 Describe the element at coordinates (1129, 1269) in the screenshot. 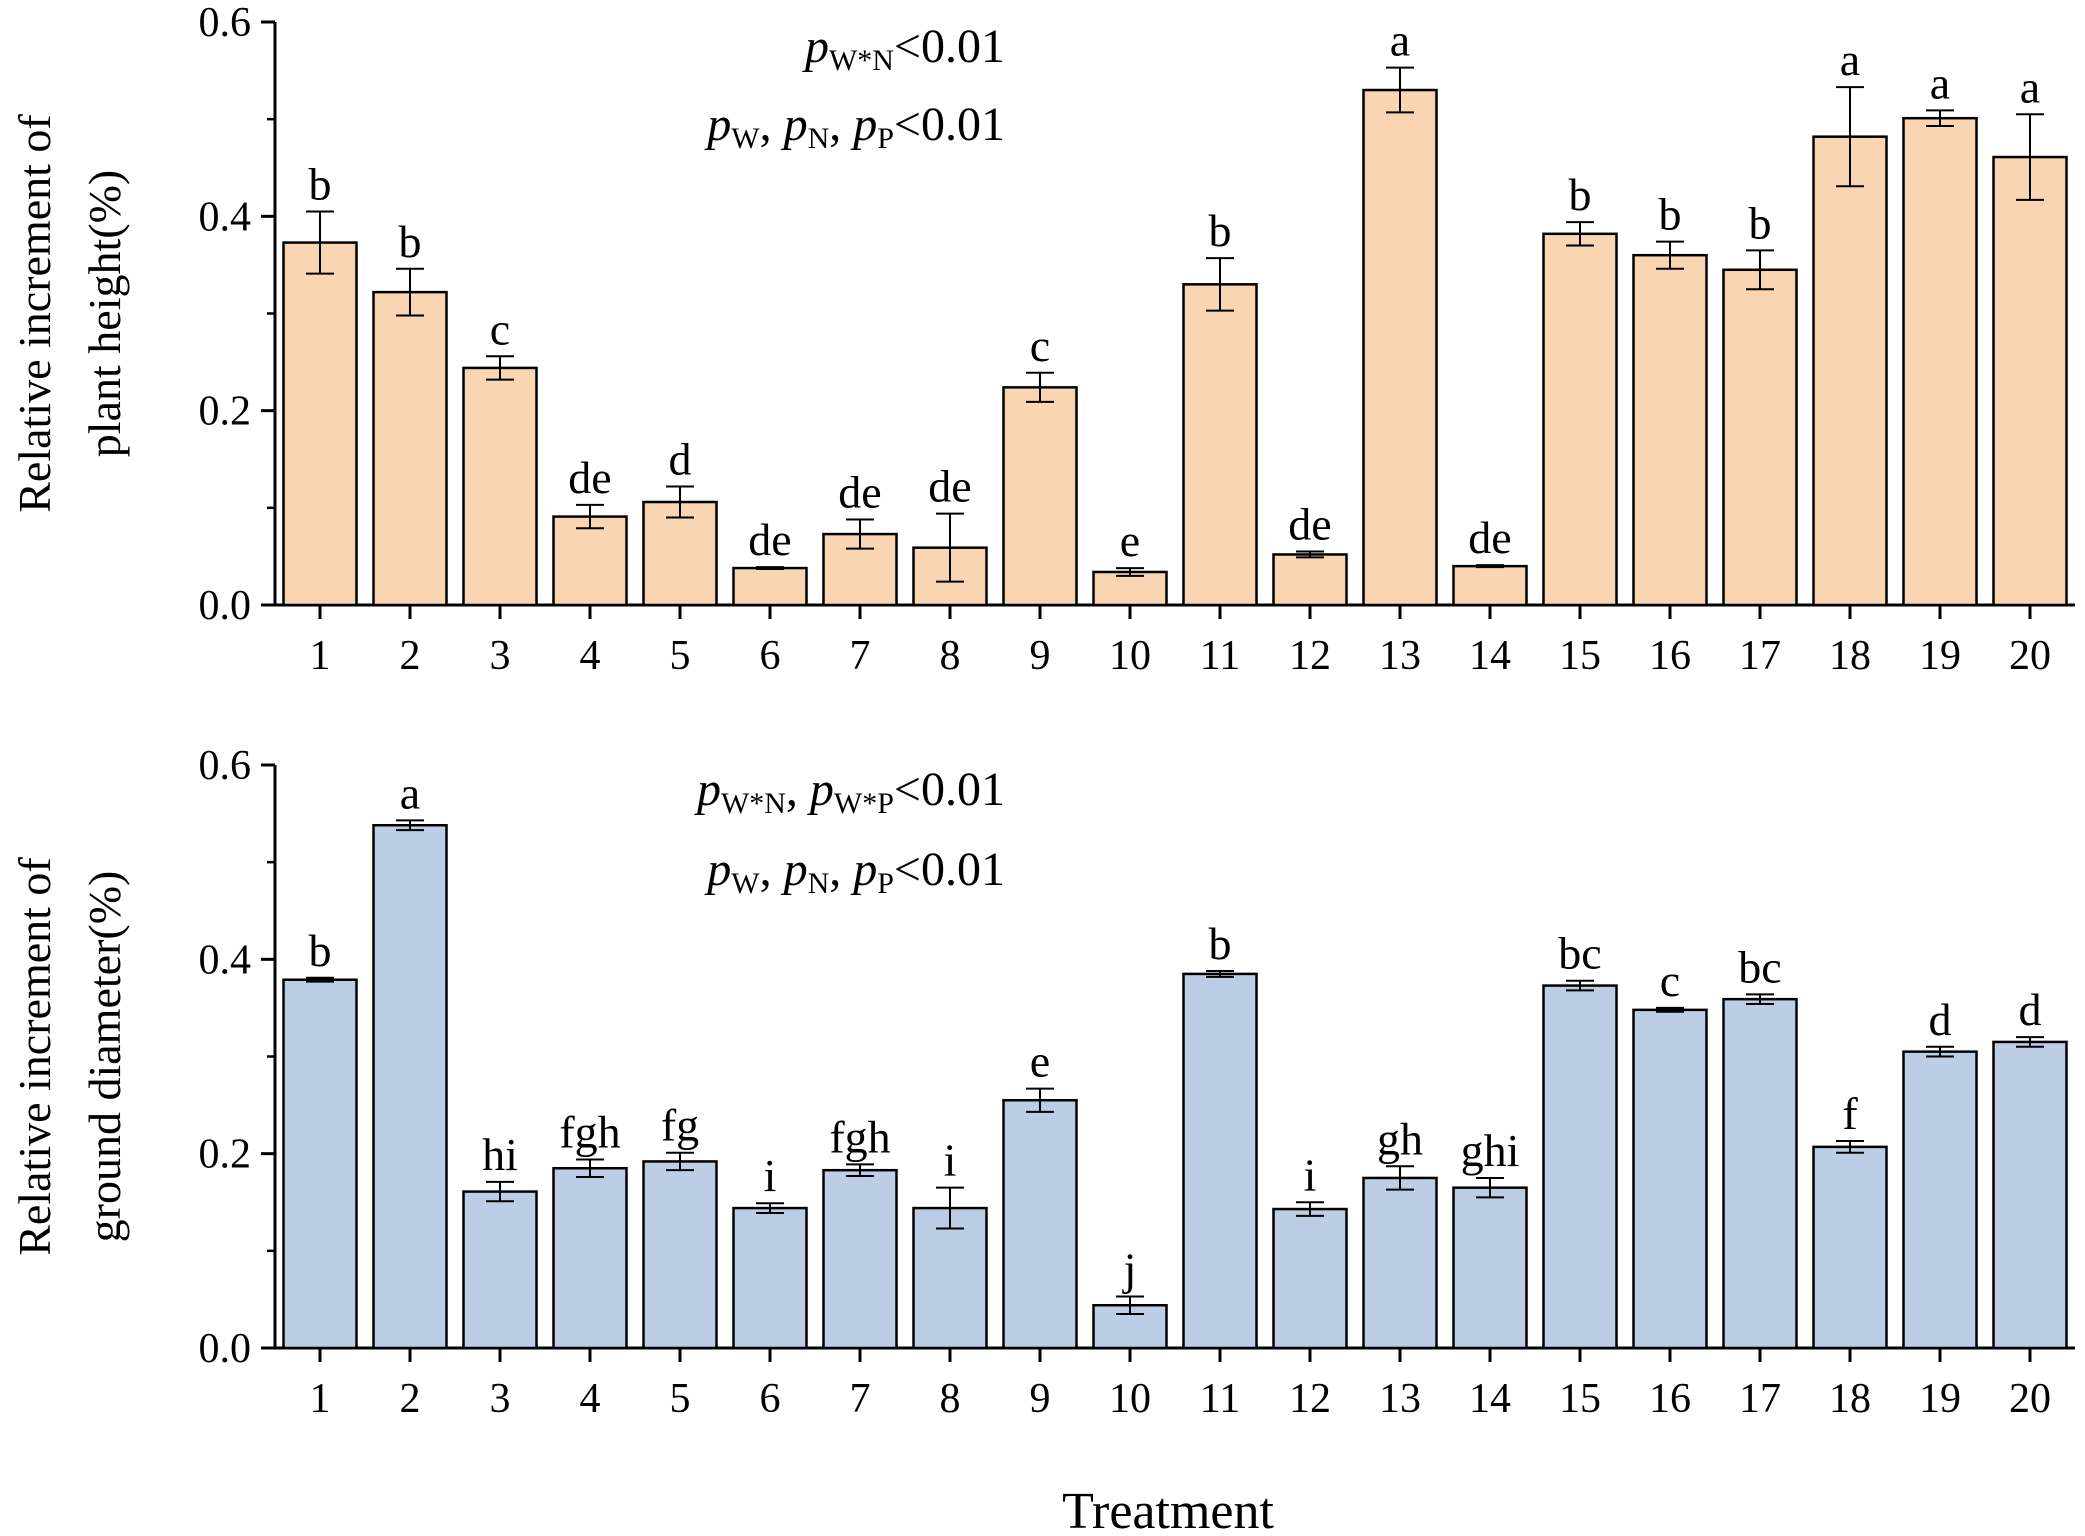

I see `significance-letter: j` at that location.